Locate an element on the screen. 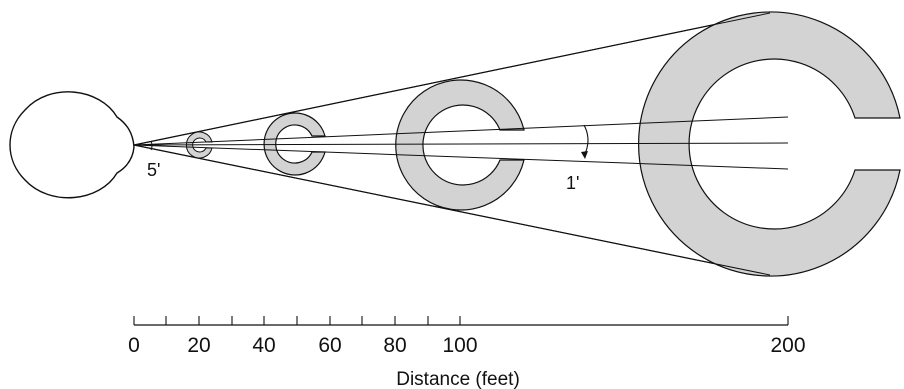 This screenshot has width=904, height=389. axis-tick-labels: 0 20 40 60 80 100 200 is located at coordinates (466, 345).